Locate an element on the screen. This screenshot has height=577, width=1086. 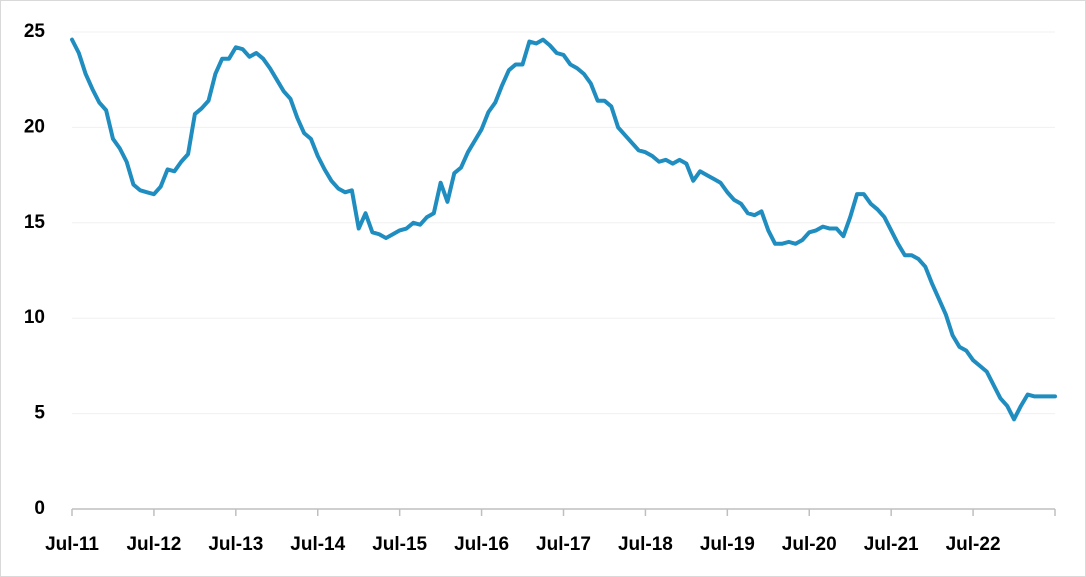
x-tick-label: Jul-19 is located at coordinates (727, 544).